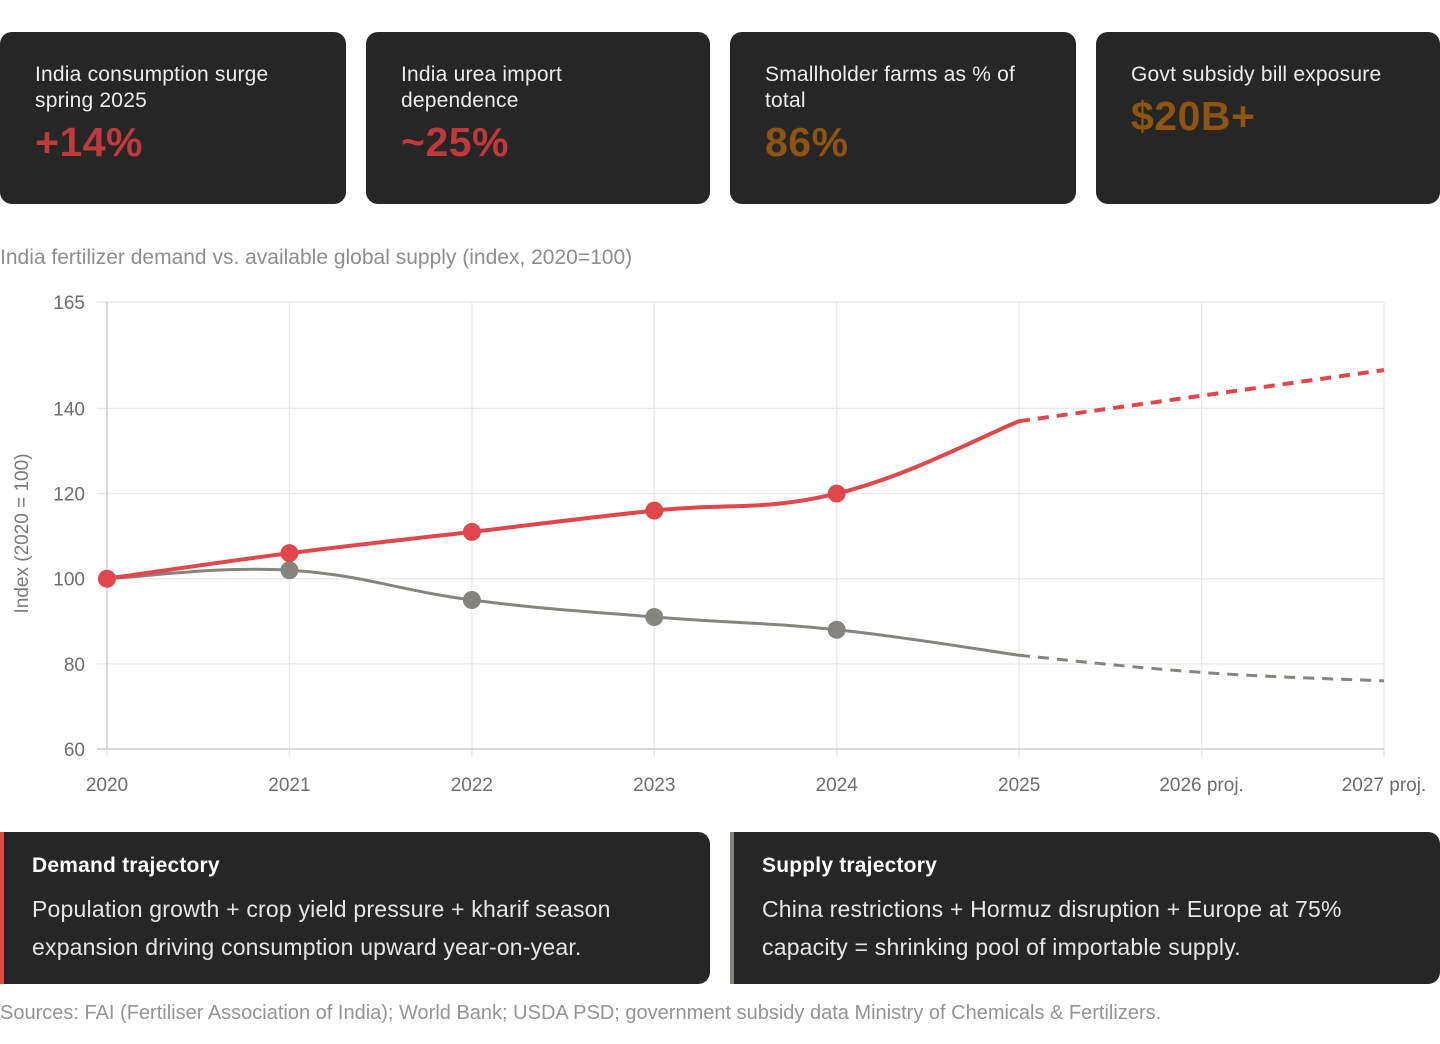 The width and height of the screenshot is (1440, 1044). I want to click on stat-card-smallholder: Smallholder farms as % of total 86%, so click(903, 118).